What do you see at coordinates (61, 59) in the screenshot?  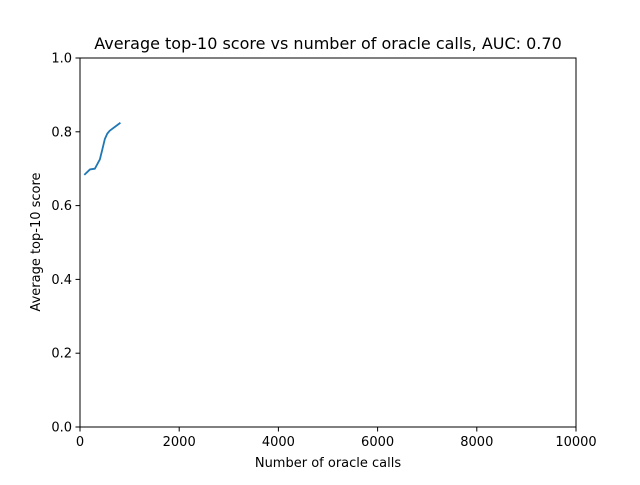 I see `y-tick-label: 1.0` at bounding box center [61, 59].